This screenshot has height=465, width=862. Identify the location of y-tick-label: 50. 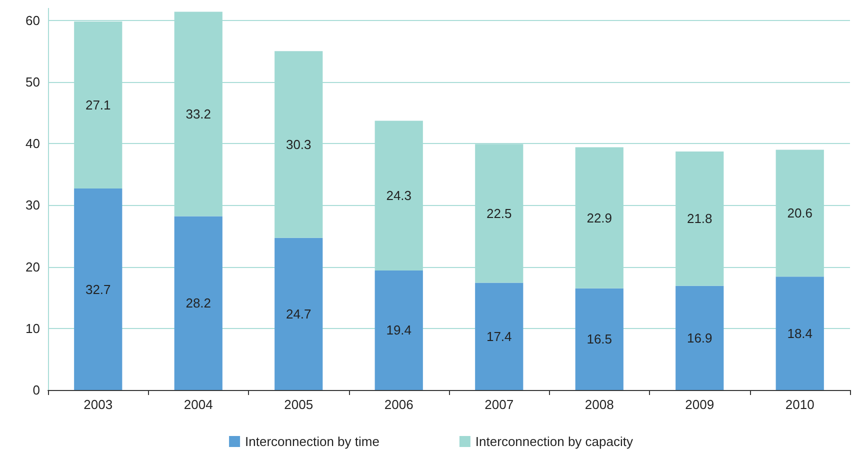
(33, 82).